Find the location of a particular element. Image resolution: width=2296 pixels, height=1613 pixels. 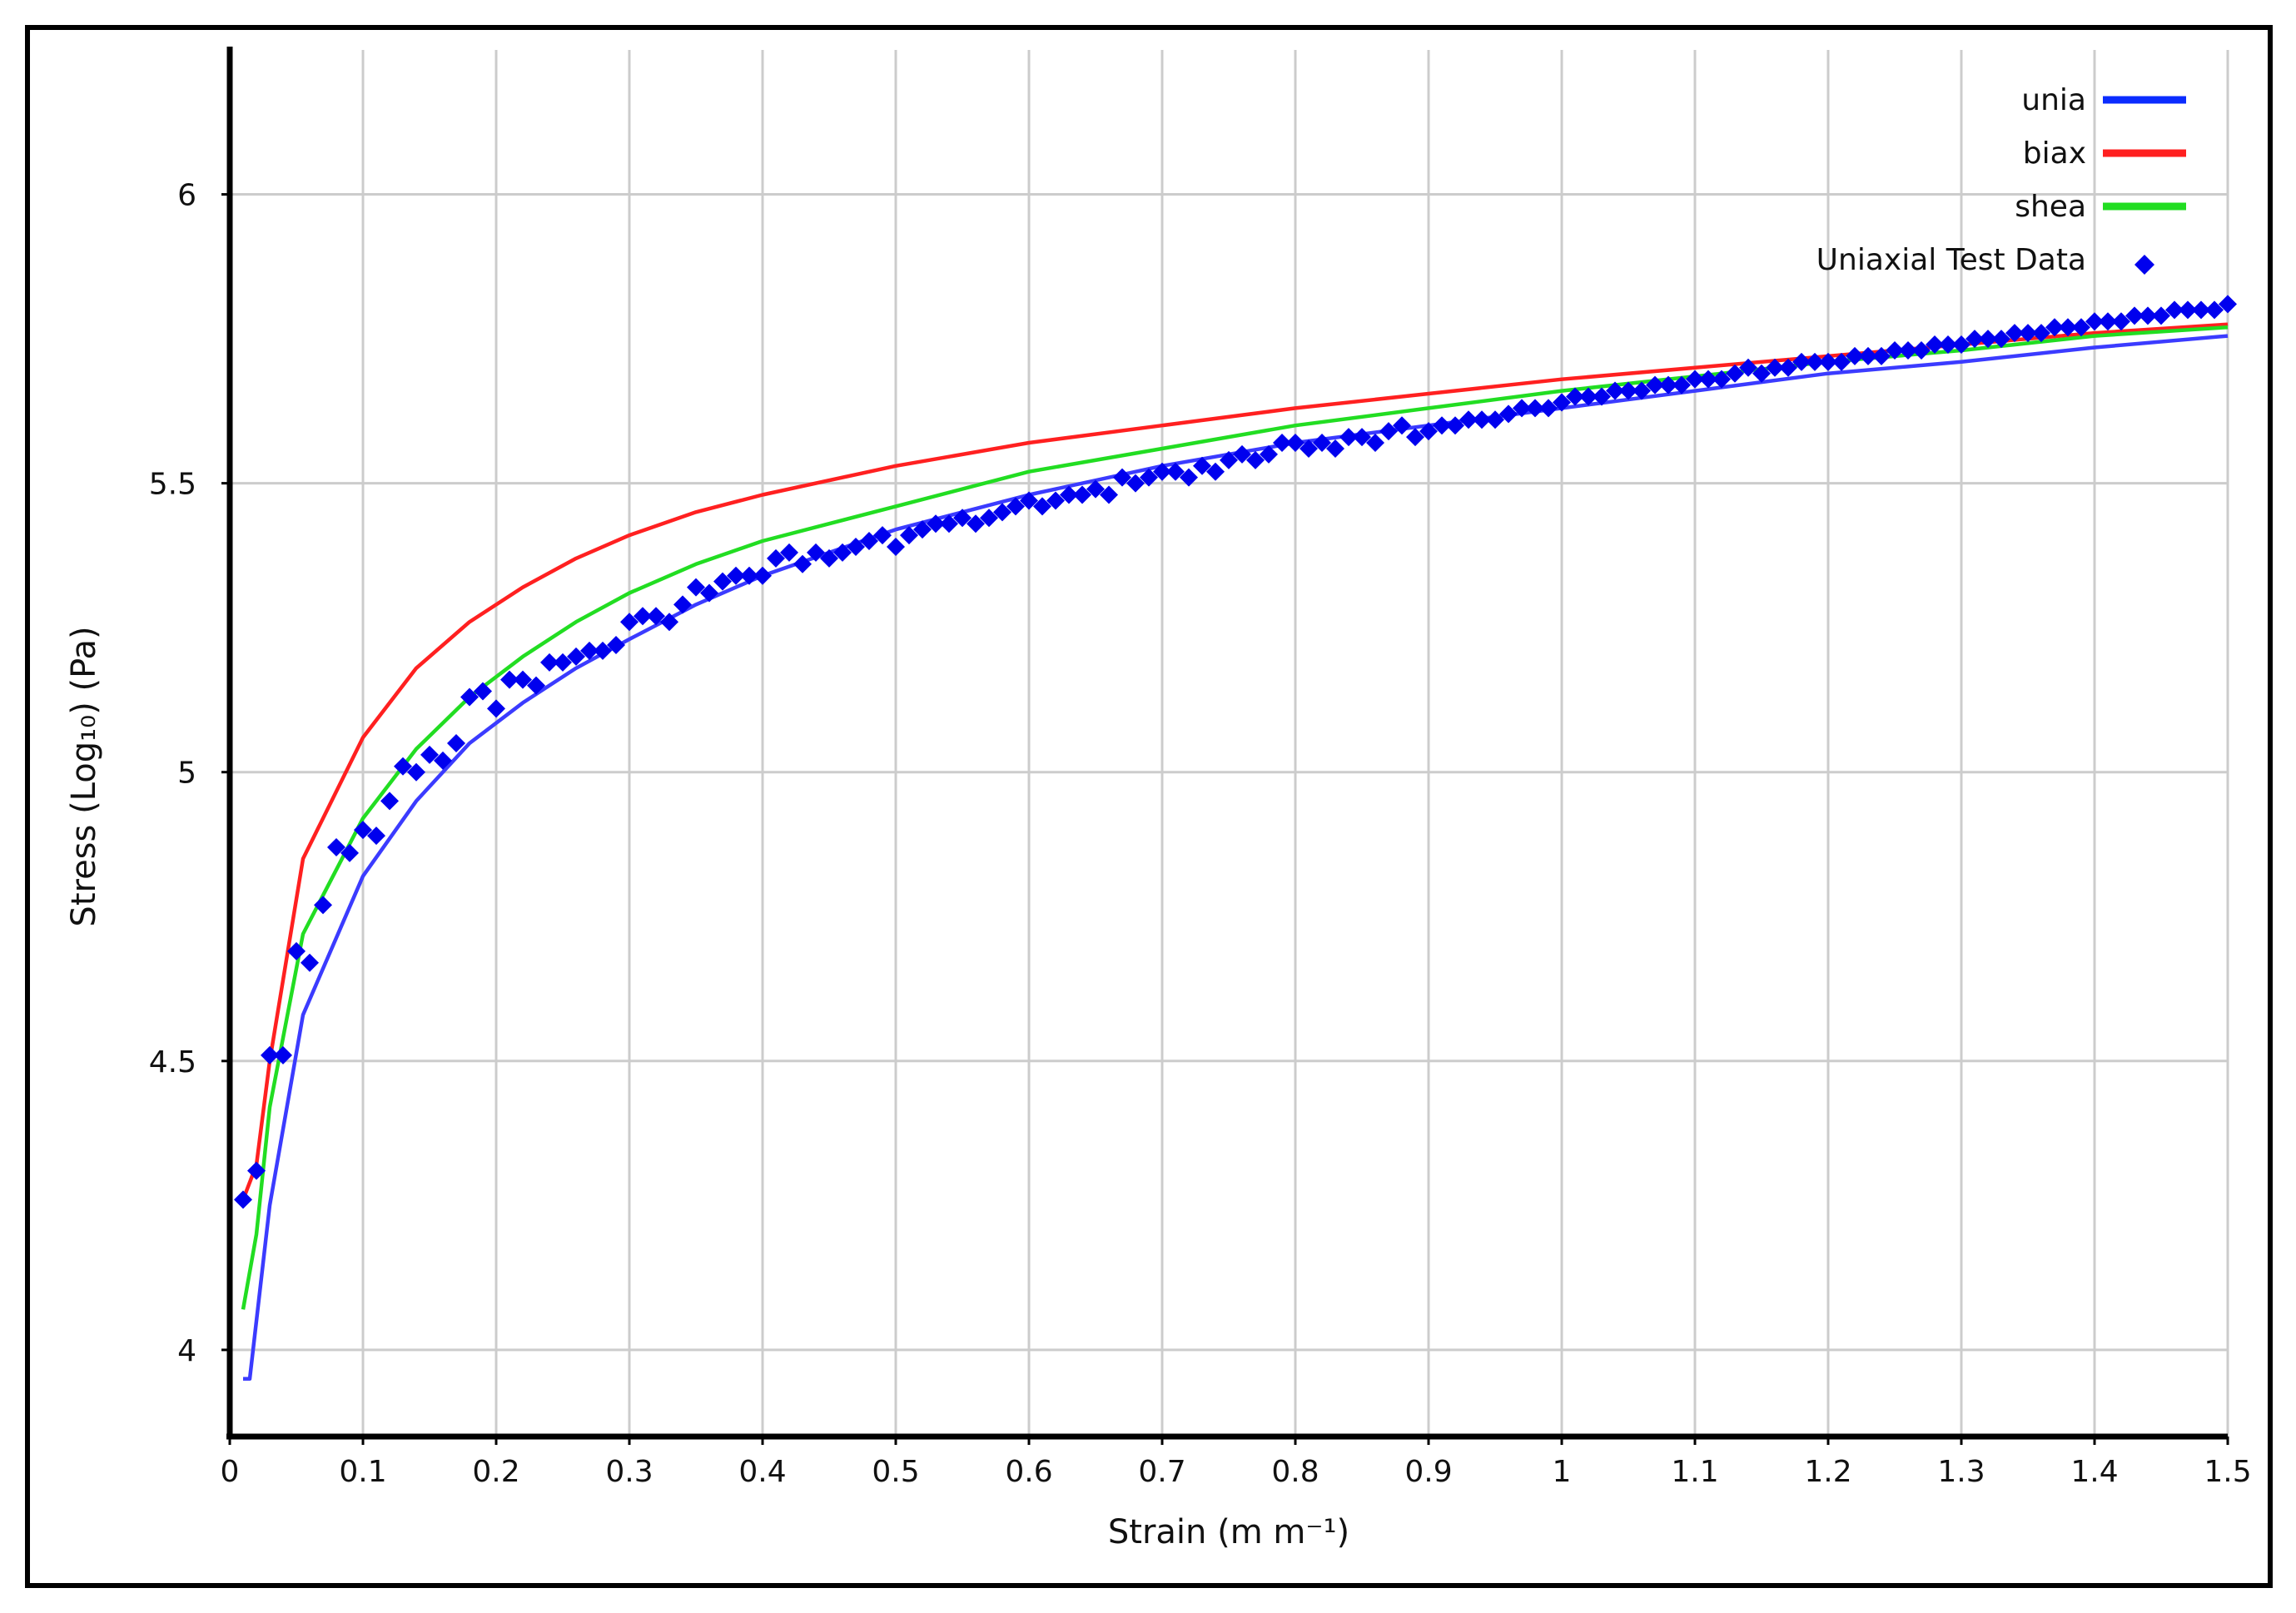

x-tick-label: 1.5 is located at coordinates (2227, 1472).